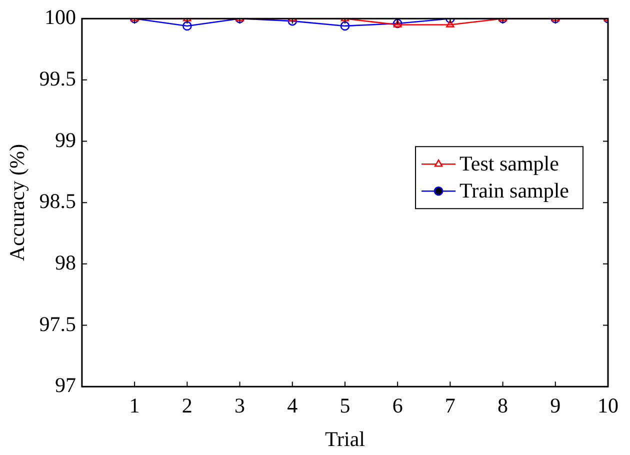 This screenshot has height=455, width=630. What do you see at coordinates (17, 203) in the screenshot?
I see `y-axis-title: Accuracy (%)` at bounding box center [17, 203].